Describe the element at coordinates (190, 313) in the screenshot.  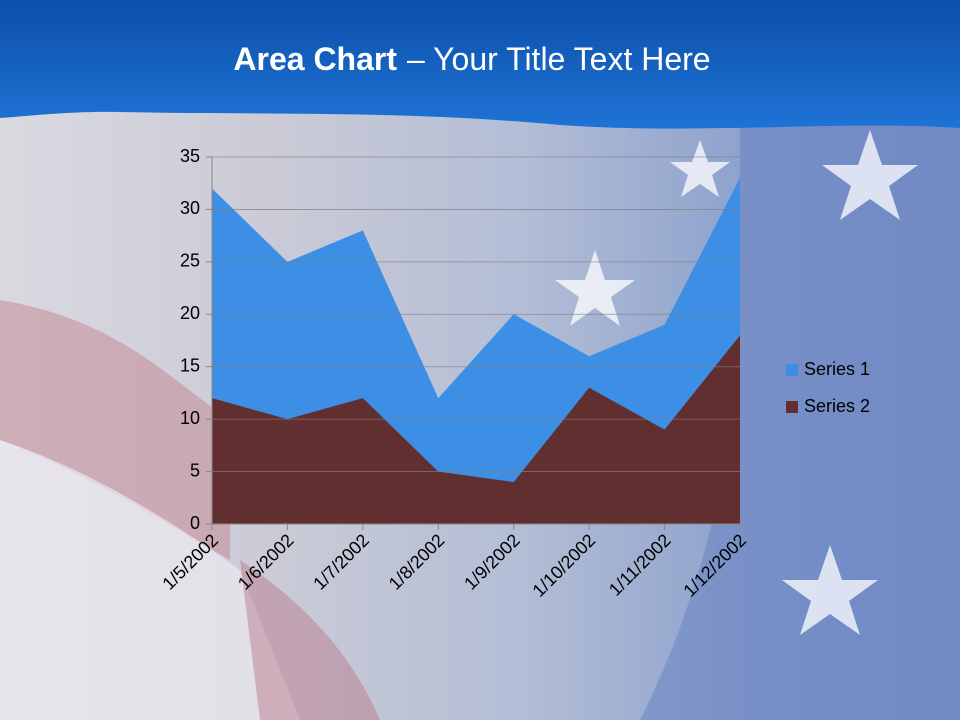
I see `y-tick-label: 20` at that location.